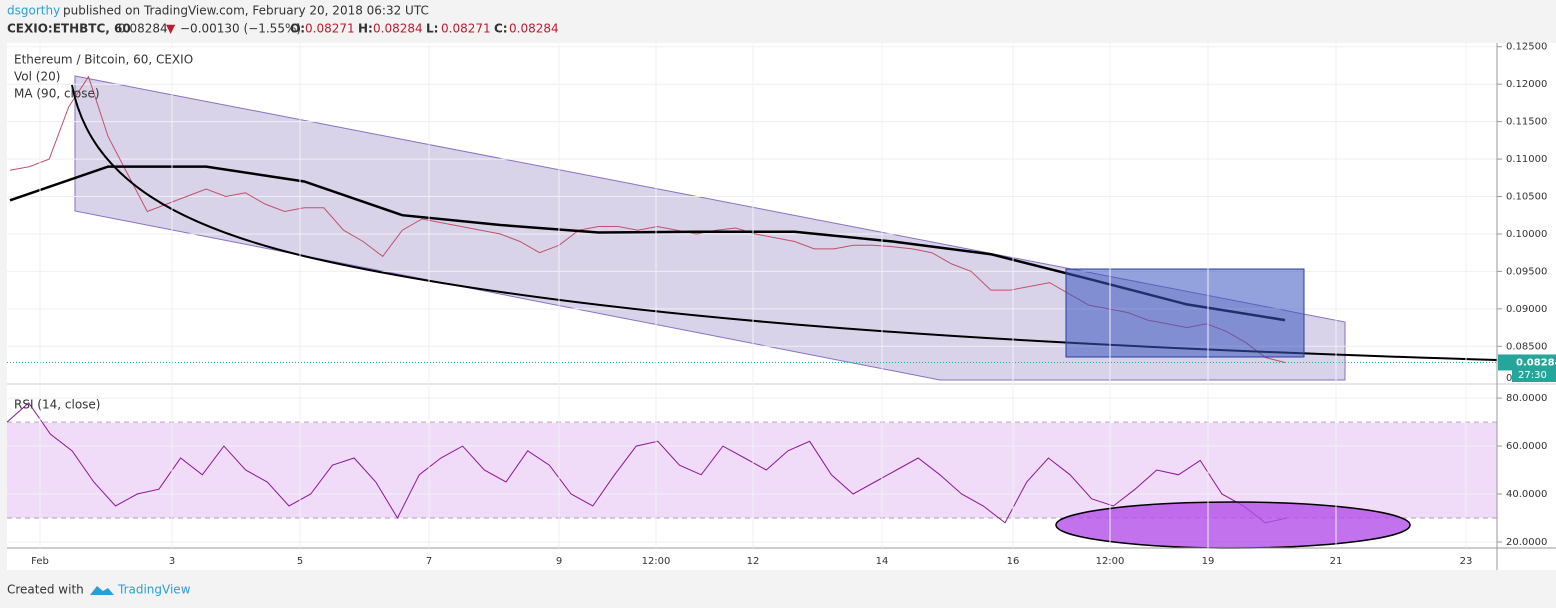  I want to click on y-tick-label: 0.09000, so click(1526, 309).